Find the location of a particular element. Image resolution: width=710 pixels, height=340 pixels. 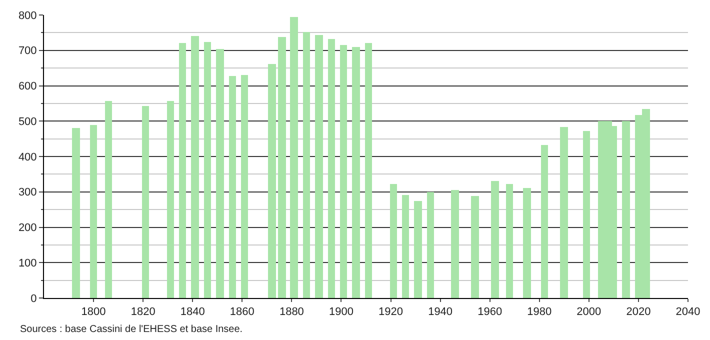

x-tick-label: 2000 is located at coordinates (589, 312).